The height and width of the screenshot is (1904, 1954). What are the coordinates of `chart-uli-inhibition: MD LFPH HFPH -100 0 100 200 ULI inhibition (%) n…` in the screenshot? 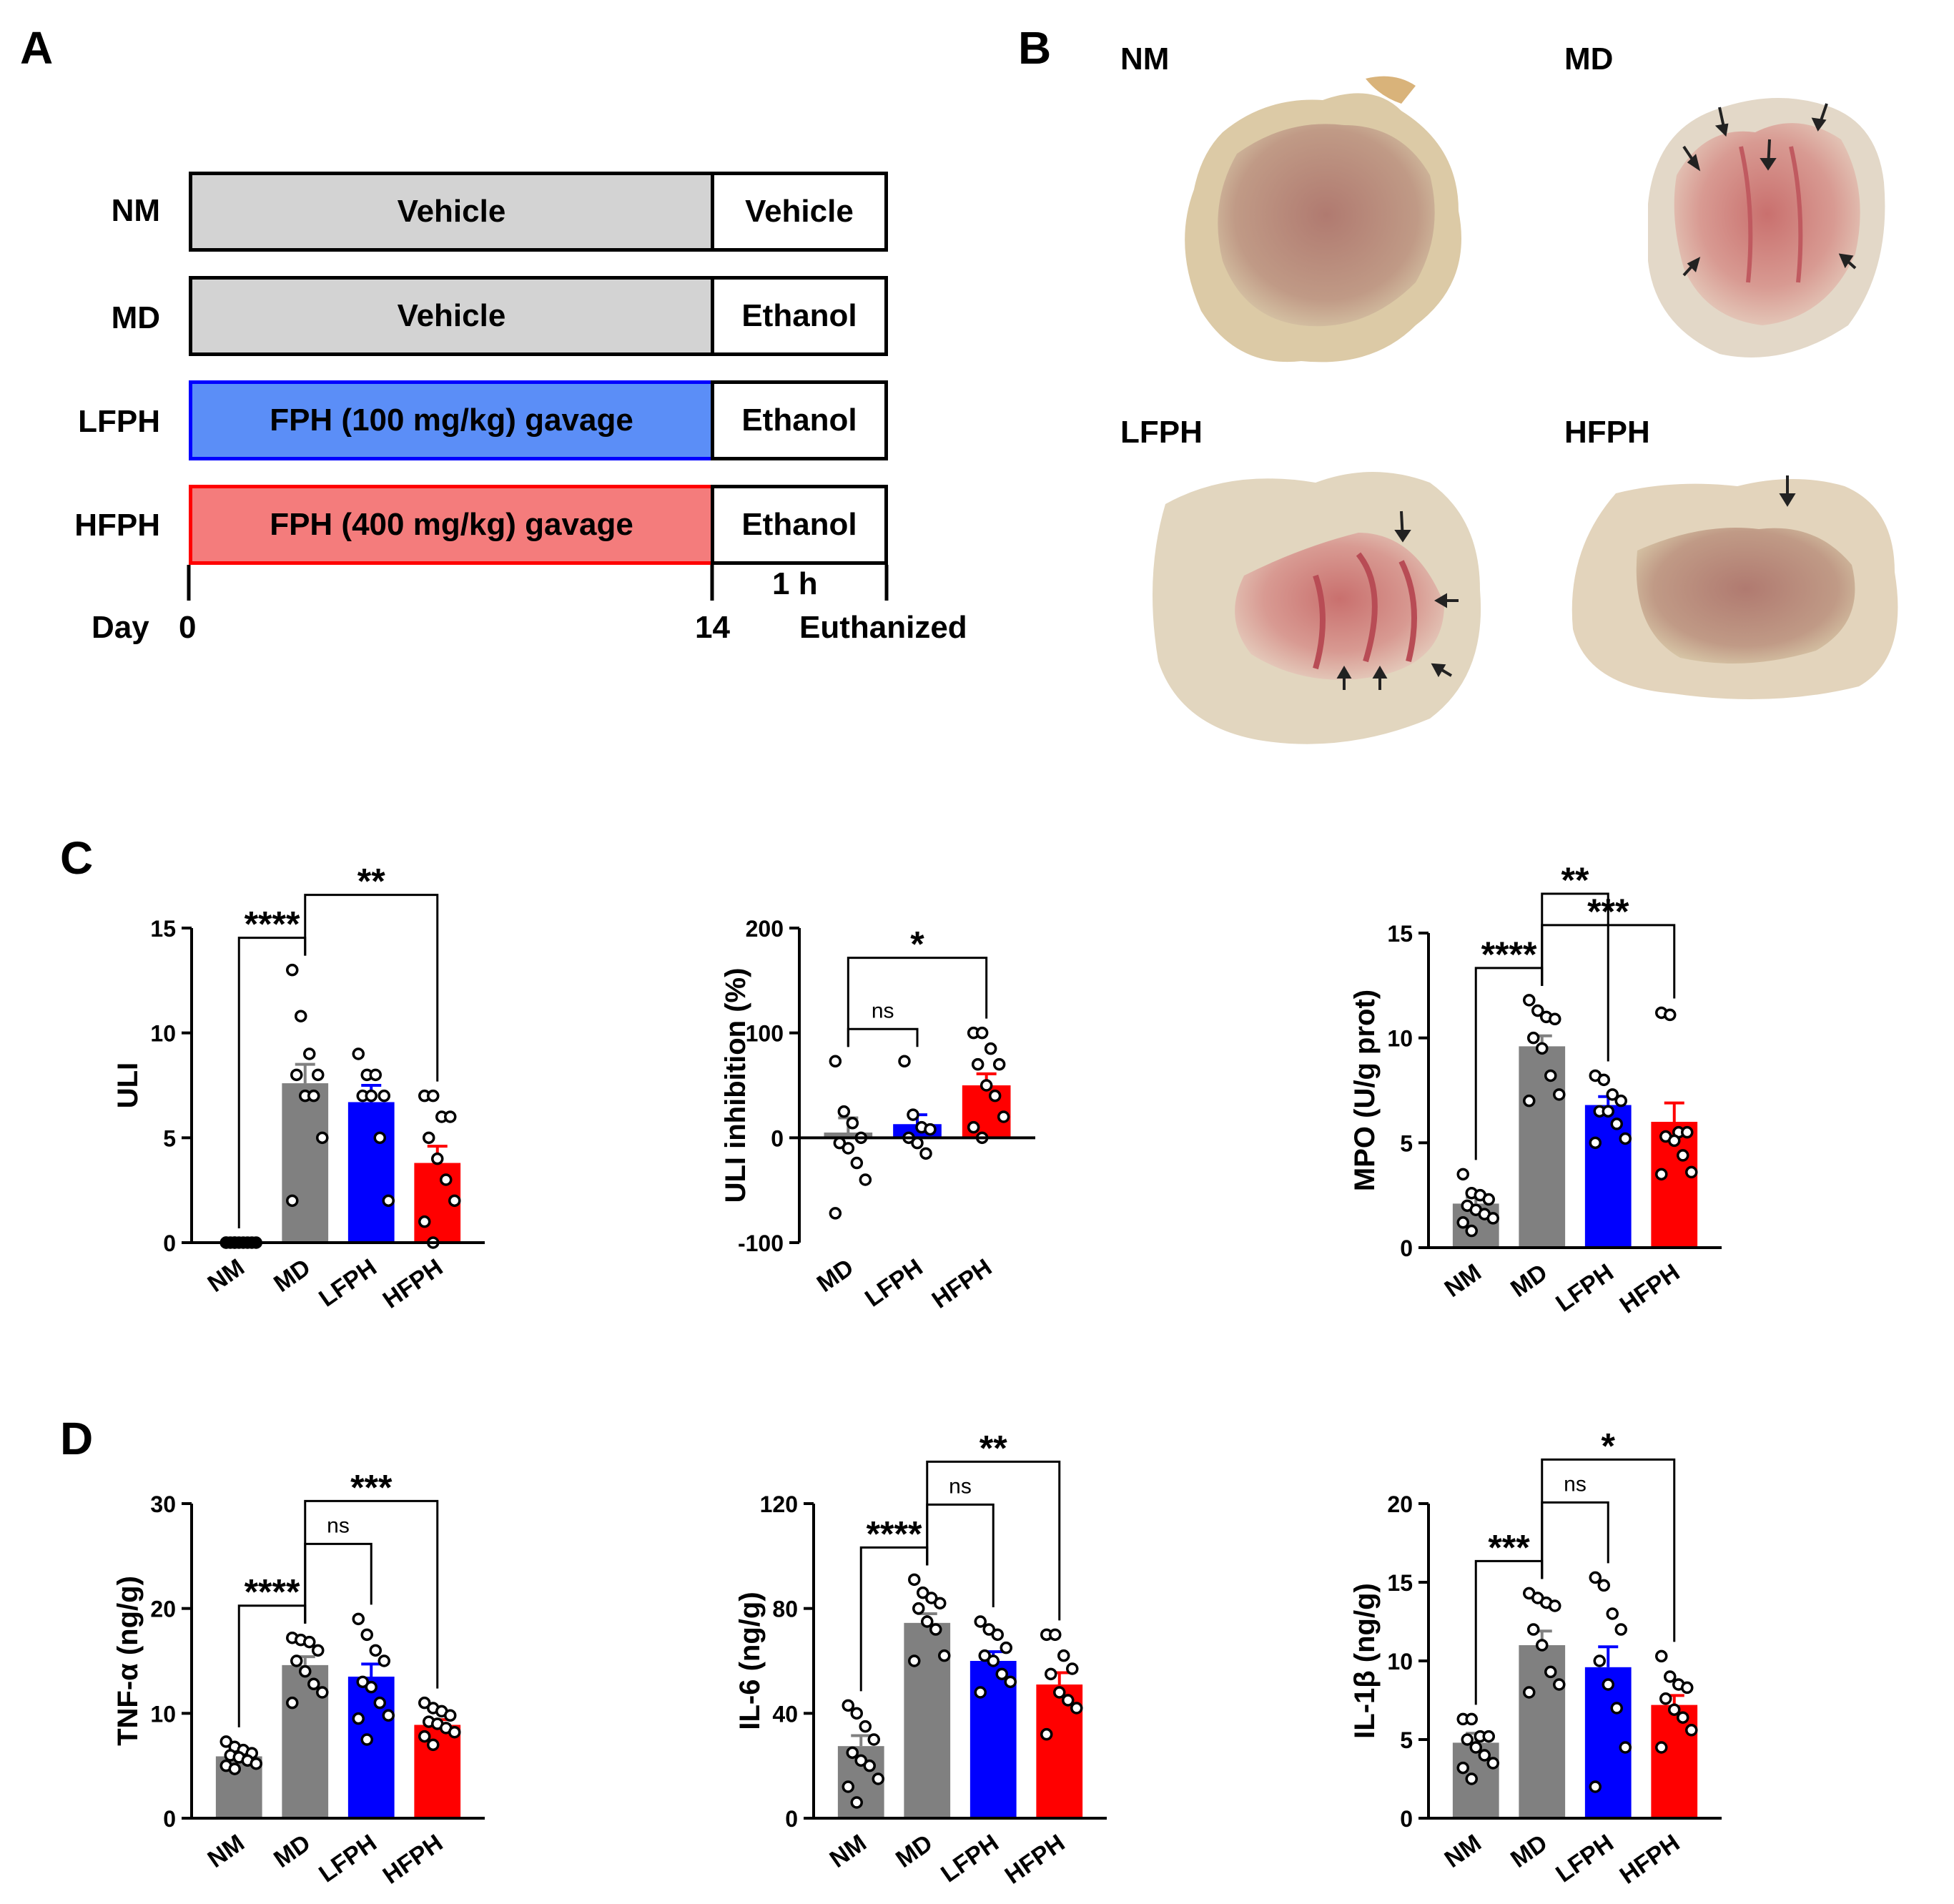 It's located at (877, 1115).